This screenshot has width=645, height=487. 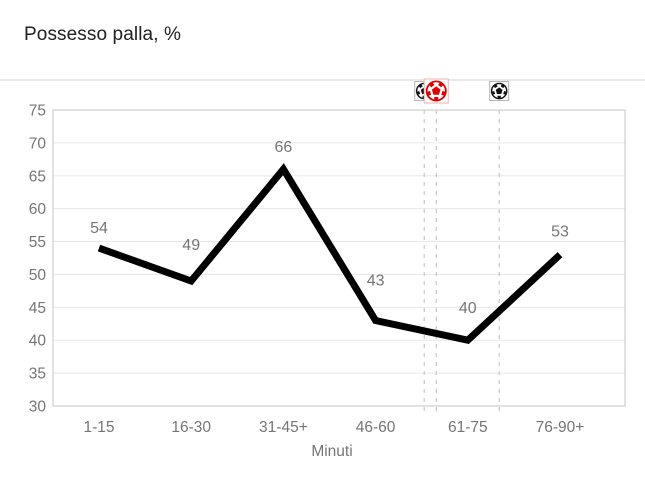 I want to click on y-tick-label: 35, so click(x=37, y=374).